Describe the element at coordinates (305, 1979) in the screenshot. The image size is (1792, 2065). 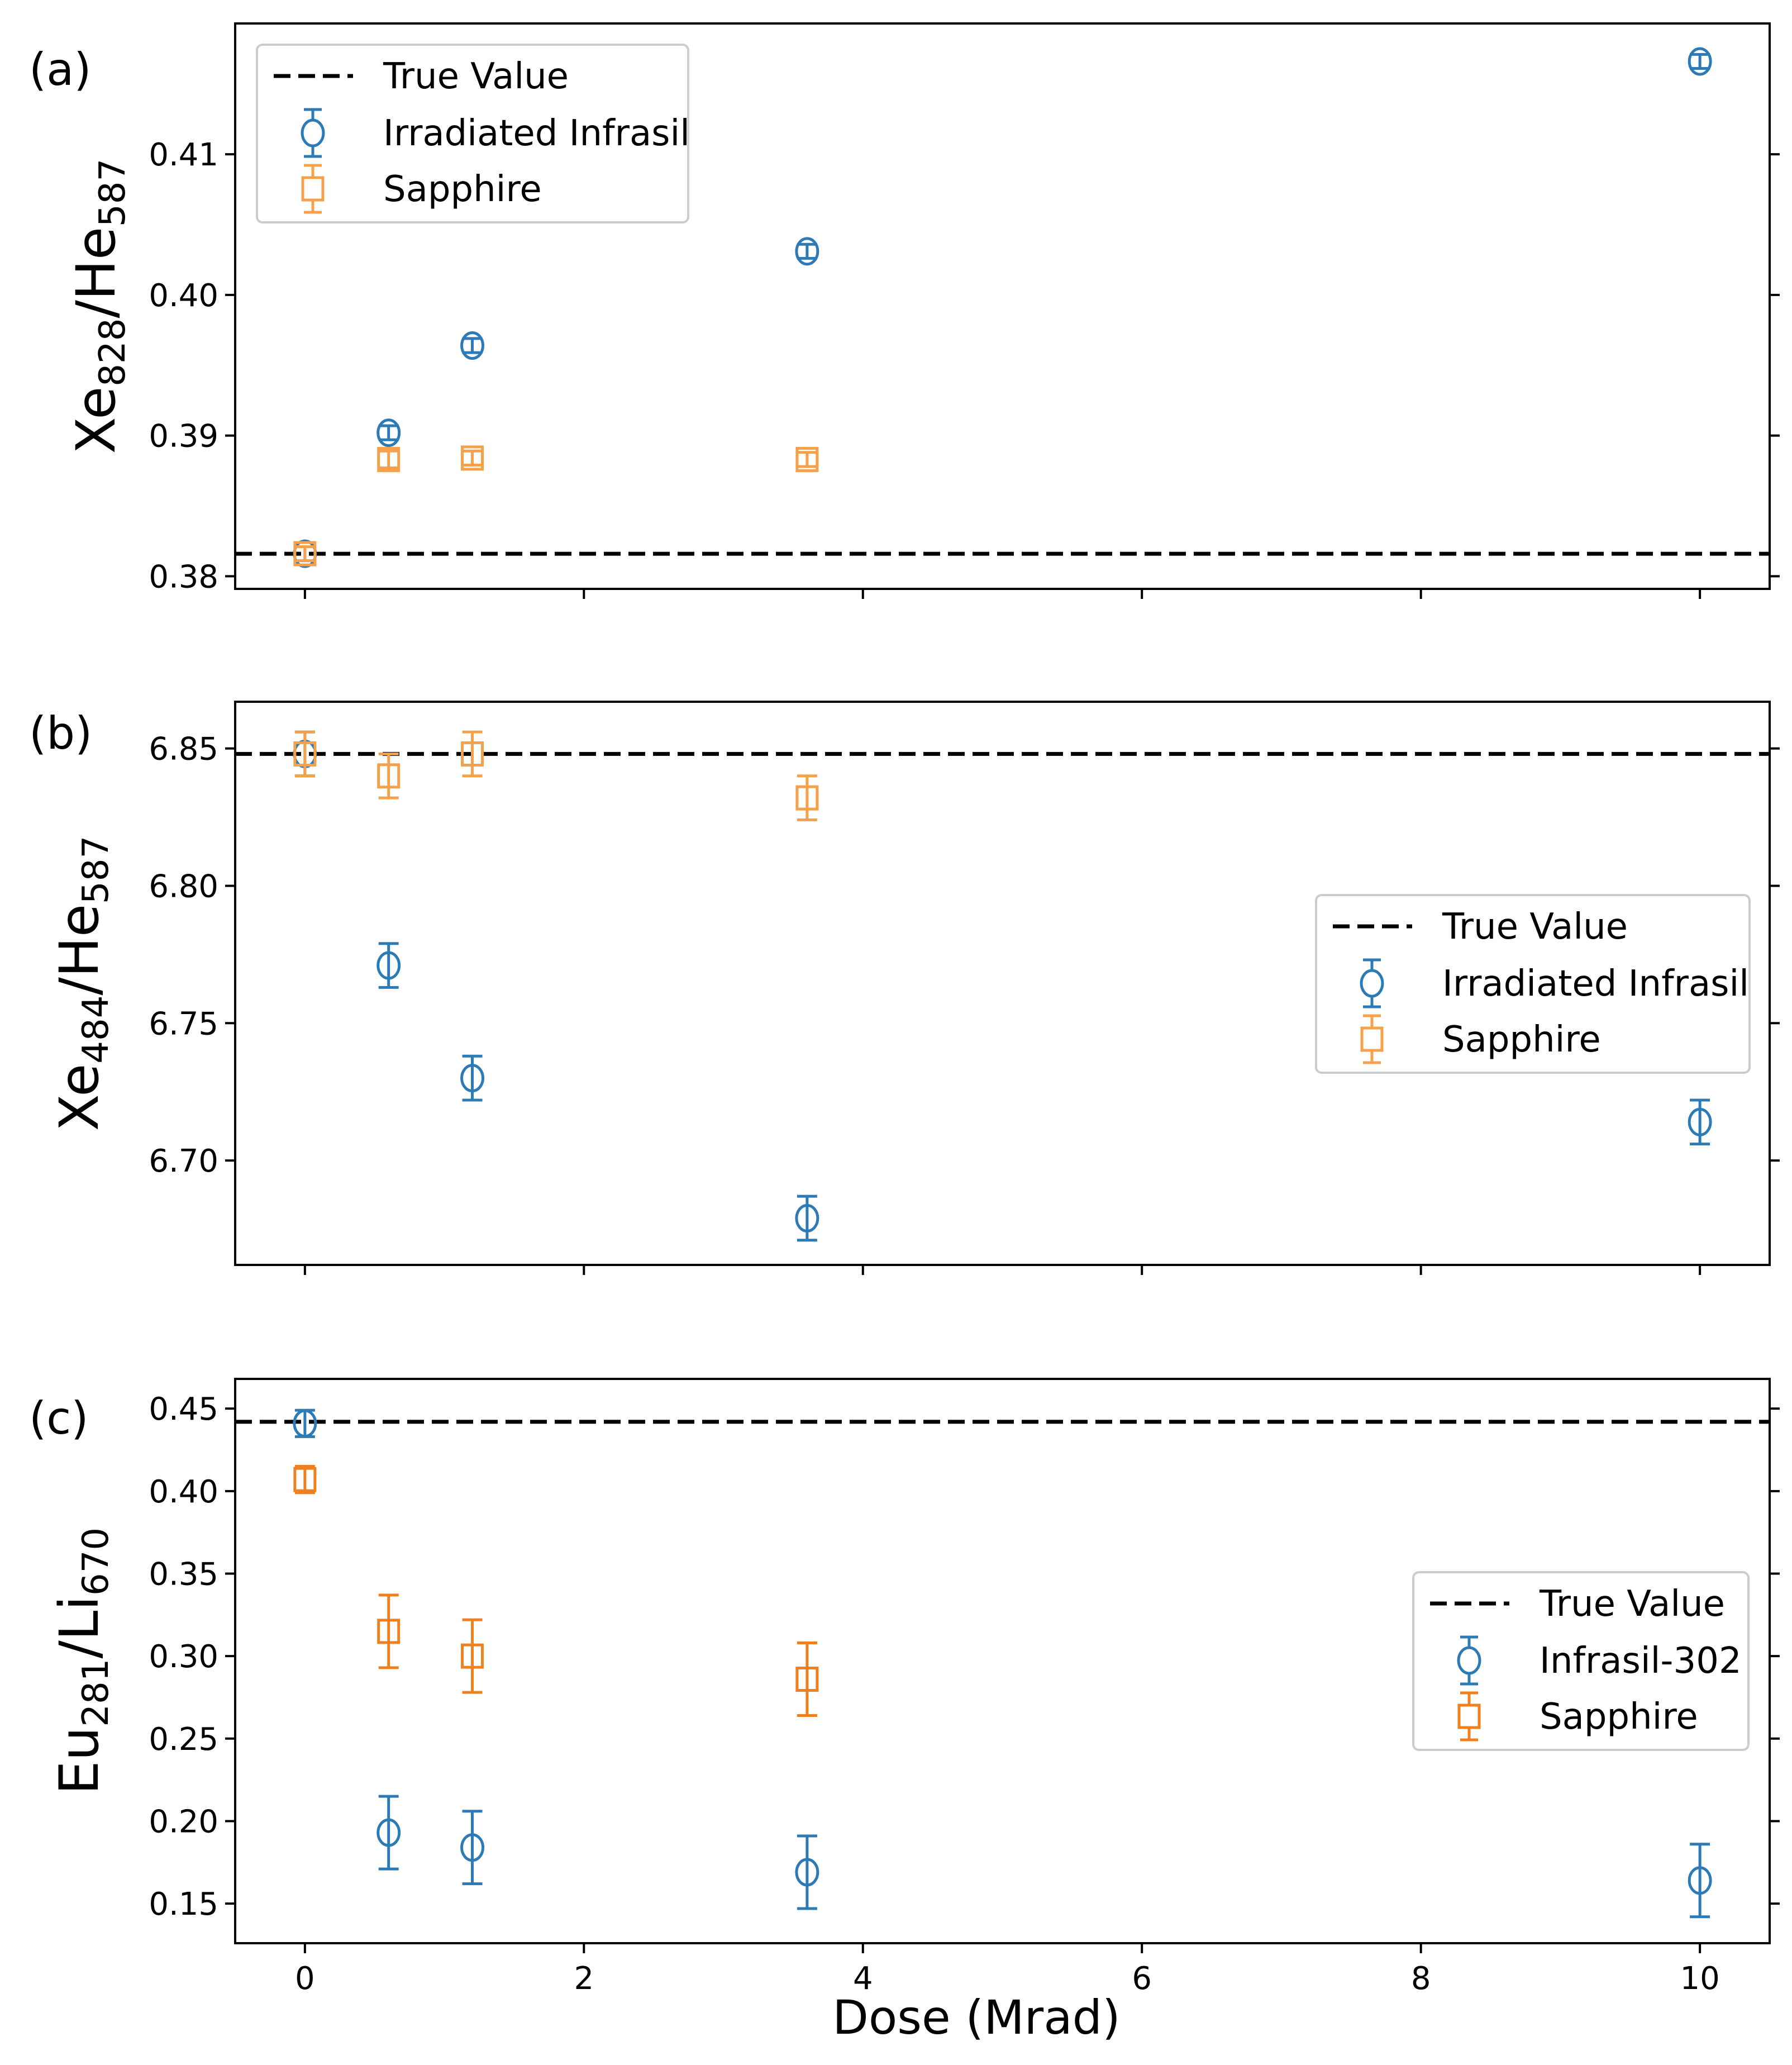
I see `x-tick-label: 0` at that location.